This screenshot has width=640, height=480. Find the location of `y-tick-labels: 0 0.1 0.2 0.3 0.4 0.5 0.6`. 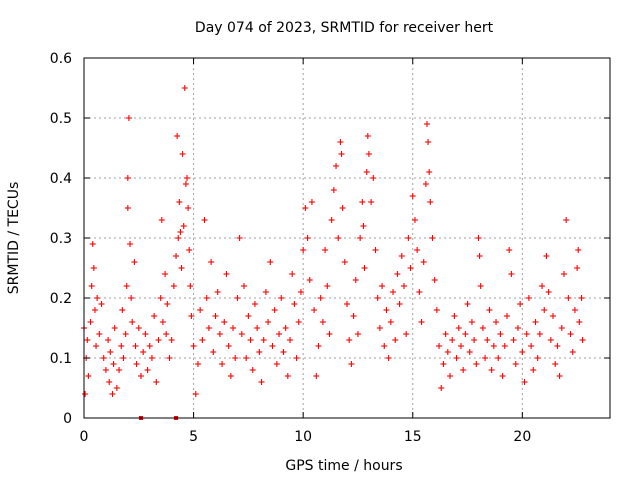

y-tick-labels: 0 0.1 0.2 0.3 0.4 0.5 0.6 is located at coordinates (61, 239).